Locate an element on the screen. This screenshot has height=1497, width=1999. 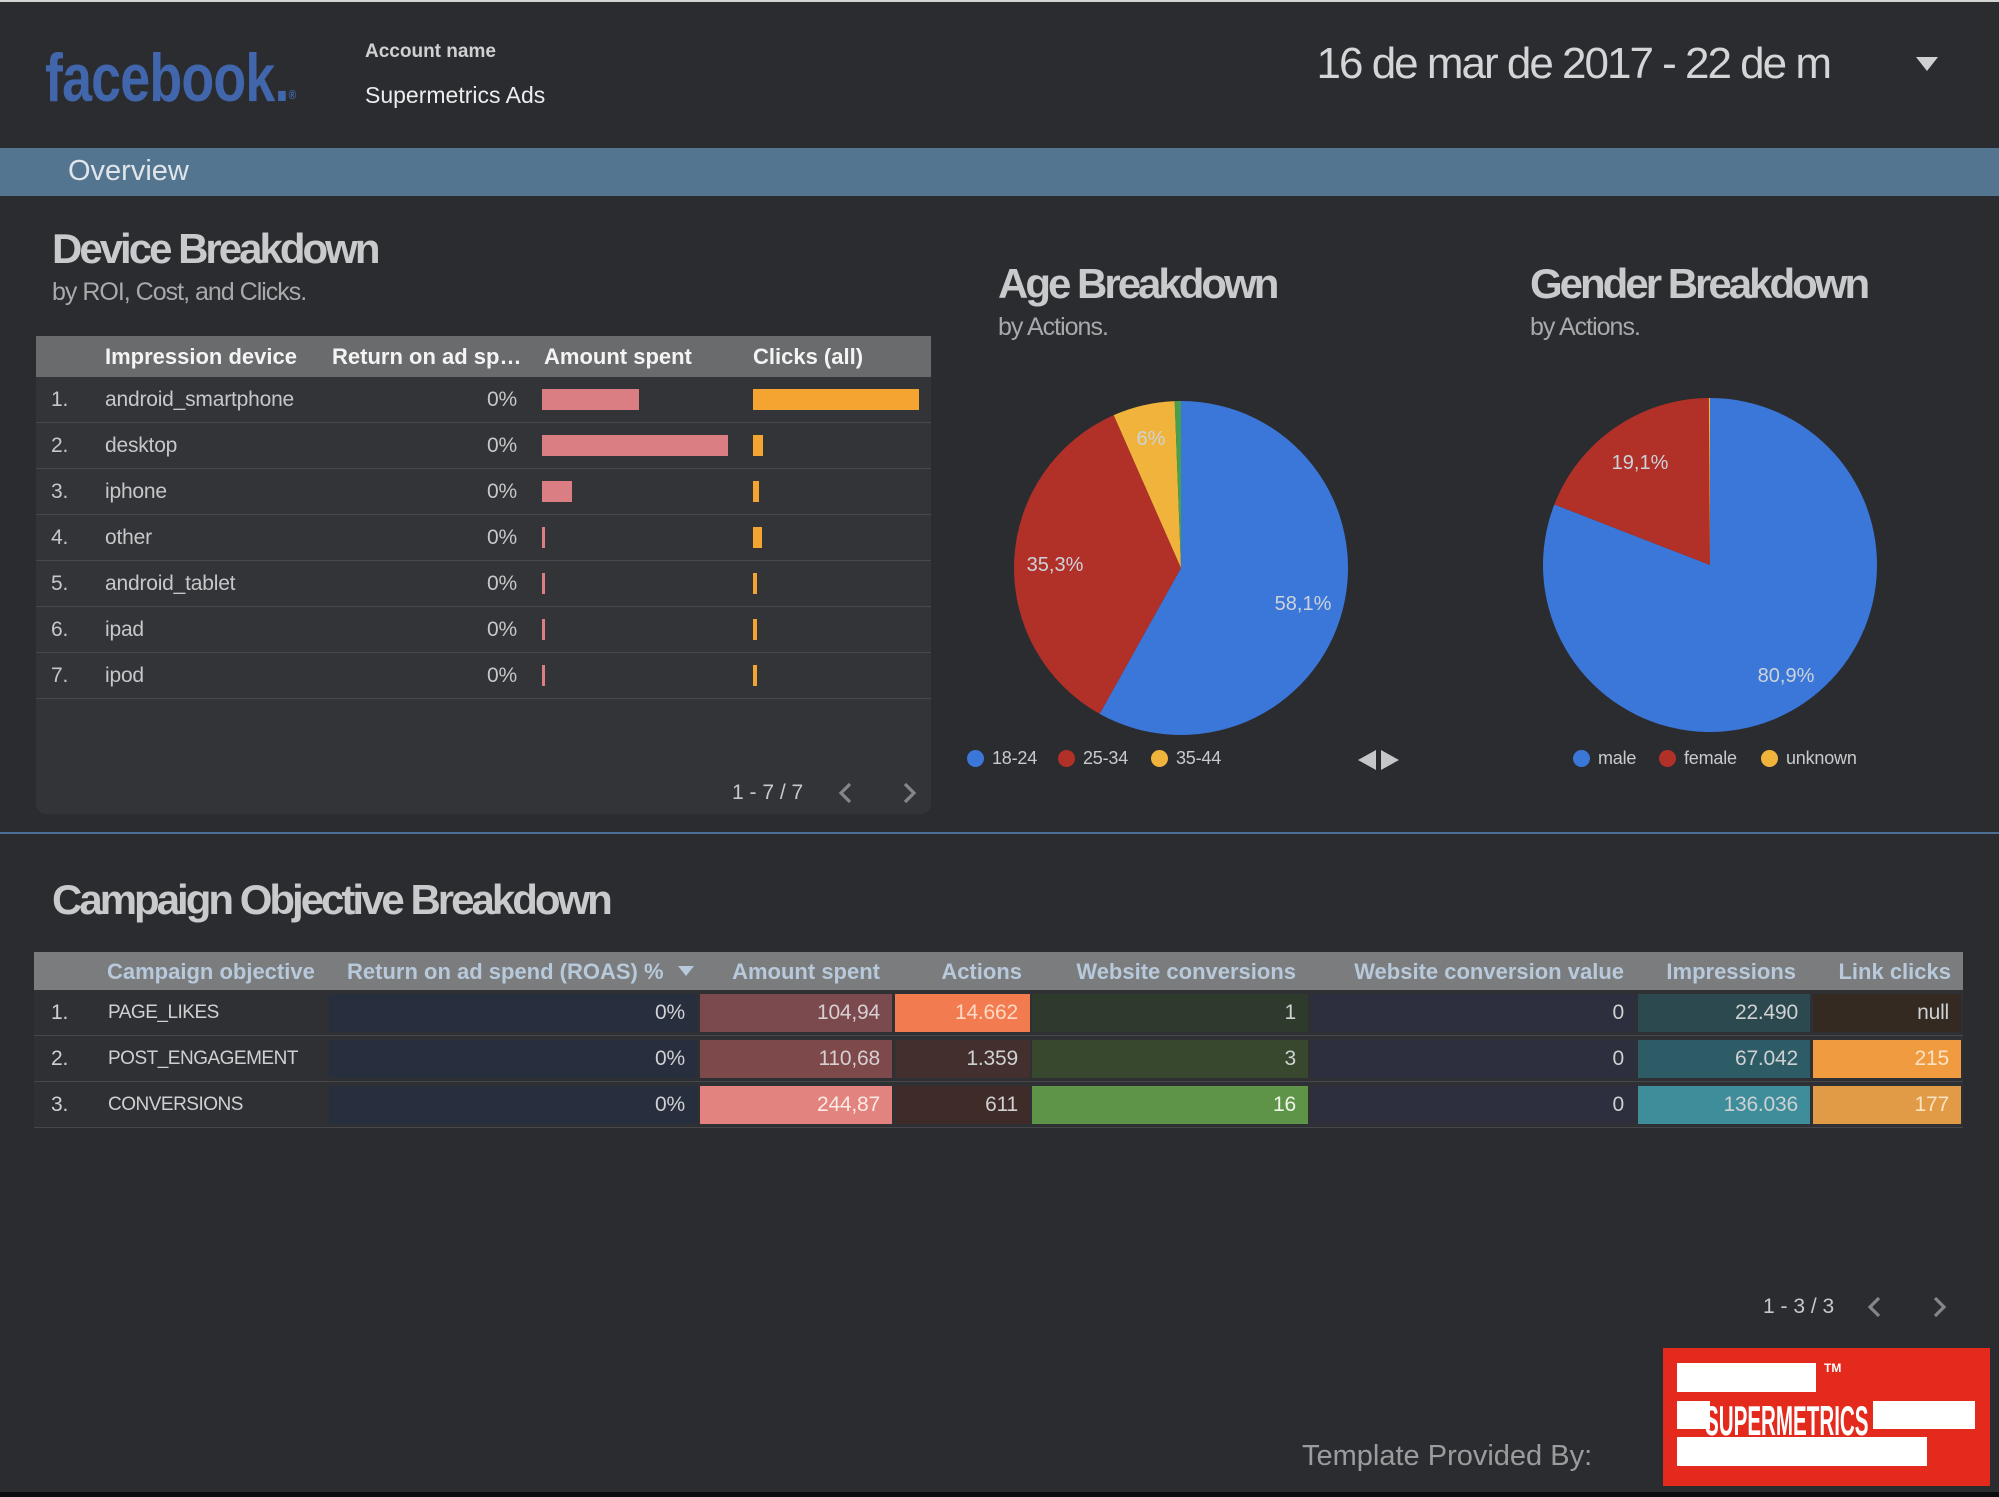
svg-text: 58,1% is located at coordinates (1303, 604).